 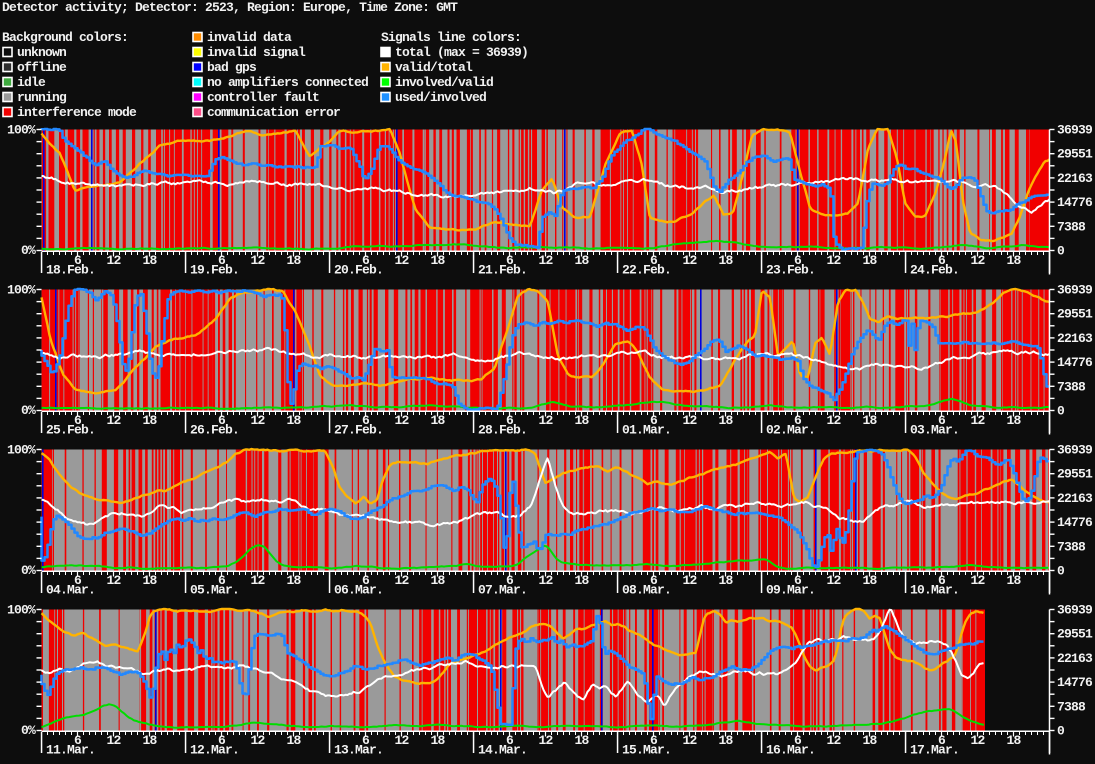 I want to click on svg-text: no amplifiers connected, so click(x=287, y=82).